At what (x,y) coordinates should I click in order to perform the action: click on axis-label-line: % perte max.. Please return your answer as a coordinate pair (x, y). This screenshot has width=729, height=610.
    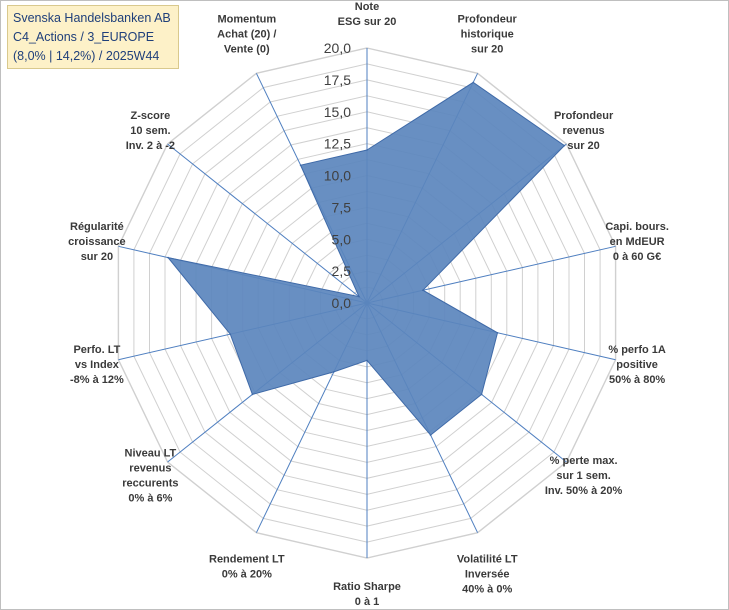
    Looking at the image, I should click on (584, 461).